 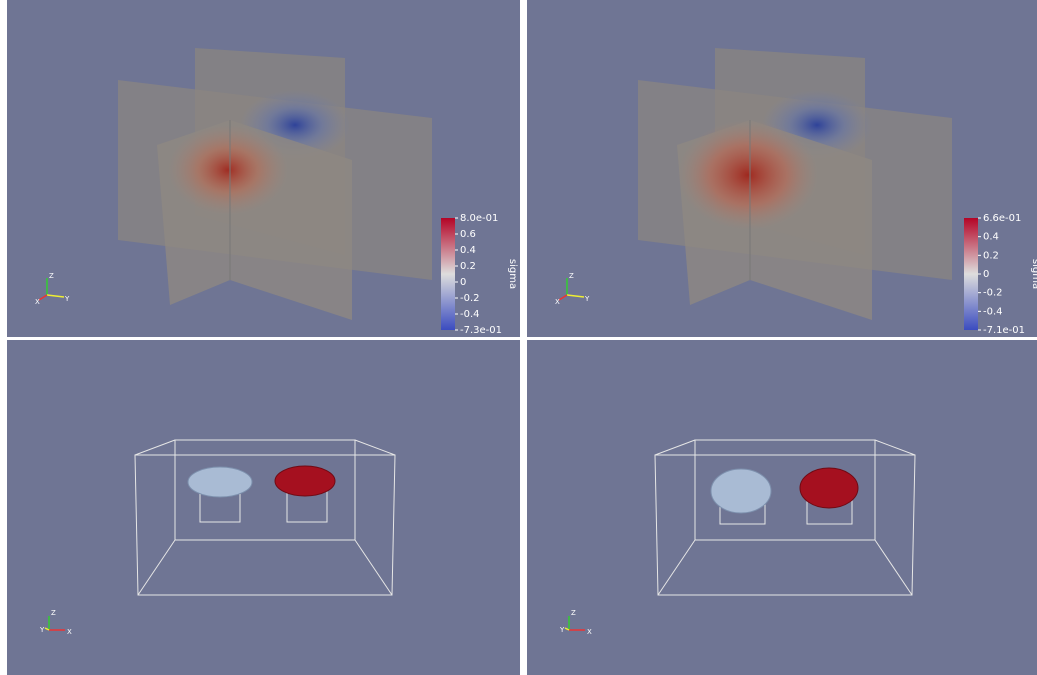 What do you see at coordinates (468, 234) in the screenshot?
I see `color-bar-label: 0.6` at bounding box center [468, 234].